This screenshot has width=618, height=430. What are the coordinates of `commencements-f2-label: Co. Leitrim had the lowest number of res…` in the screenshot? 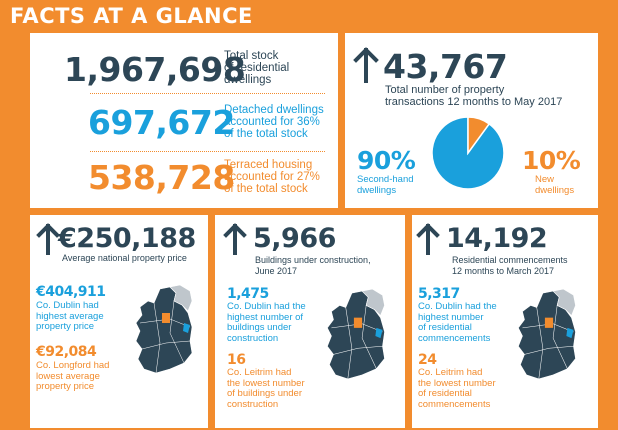 It's located at (457, 388).